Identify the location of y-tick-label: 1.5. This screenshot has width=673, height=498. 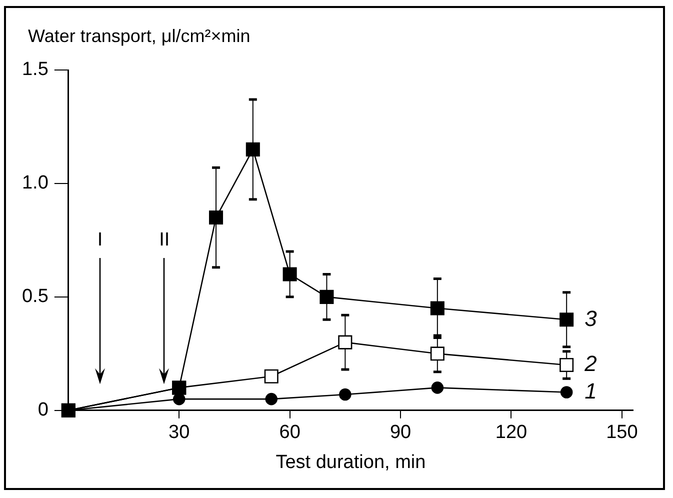
(35, 69).